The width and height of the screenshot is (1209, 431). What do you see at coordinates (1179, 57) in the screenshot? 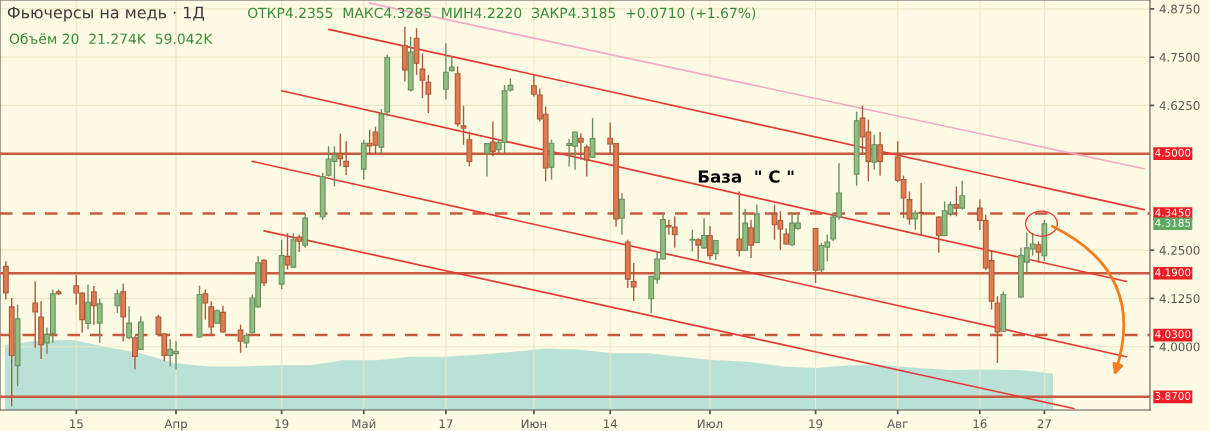
I see `y-tick-label: 4.7500` at bounding box center [1179, 57].